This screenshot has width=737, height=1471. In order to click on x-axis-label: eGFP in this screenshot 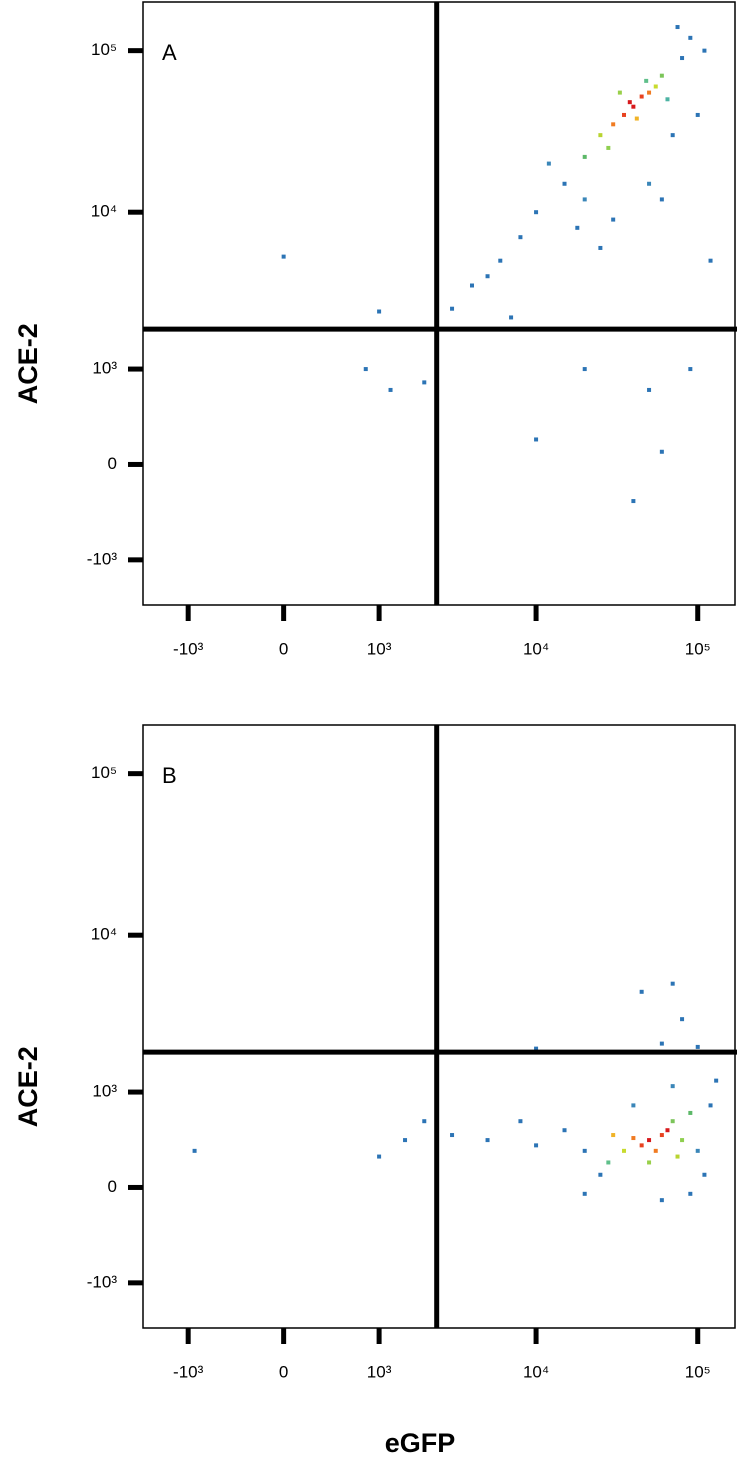, I will do `click(420, 1443)`.